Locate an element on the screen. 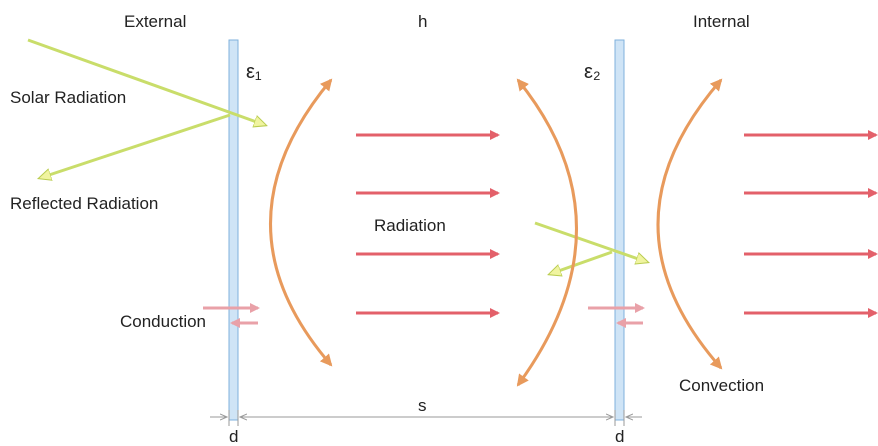 This screenshot has width=878, height=446. glass-pane-right is located at coordinates (619, 230).